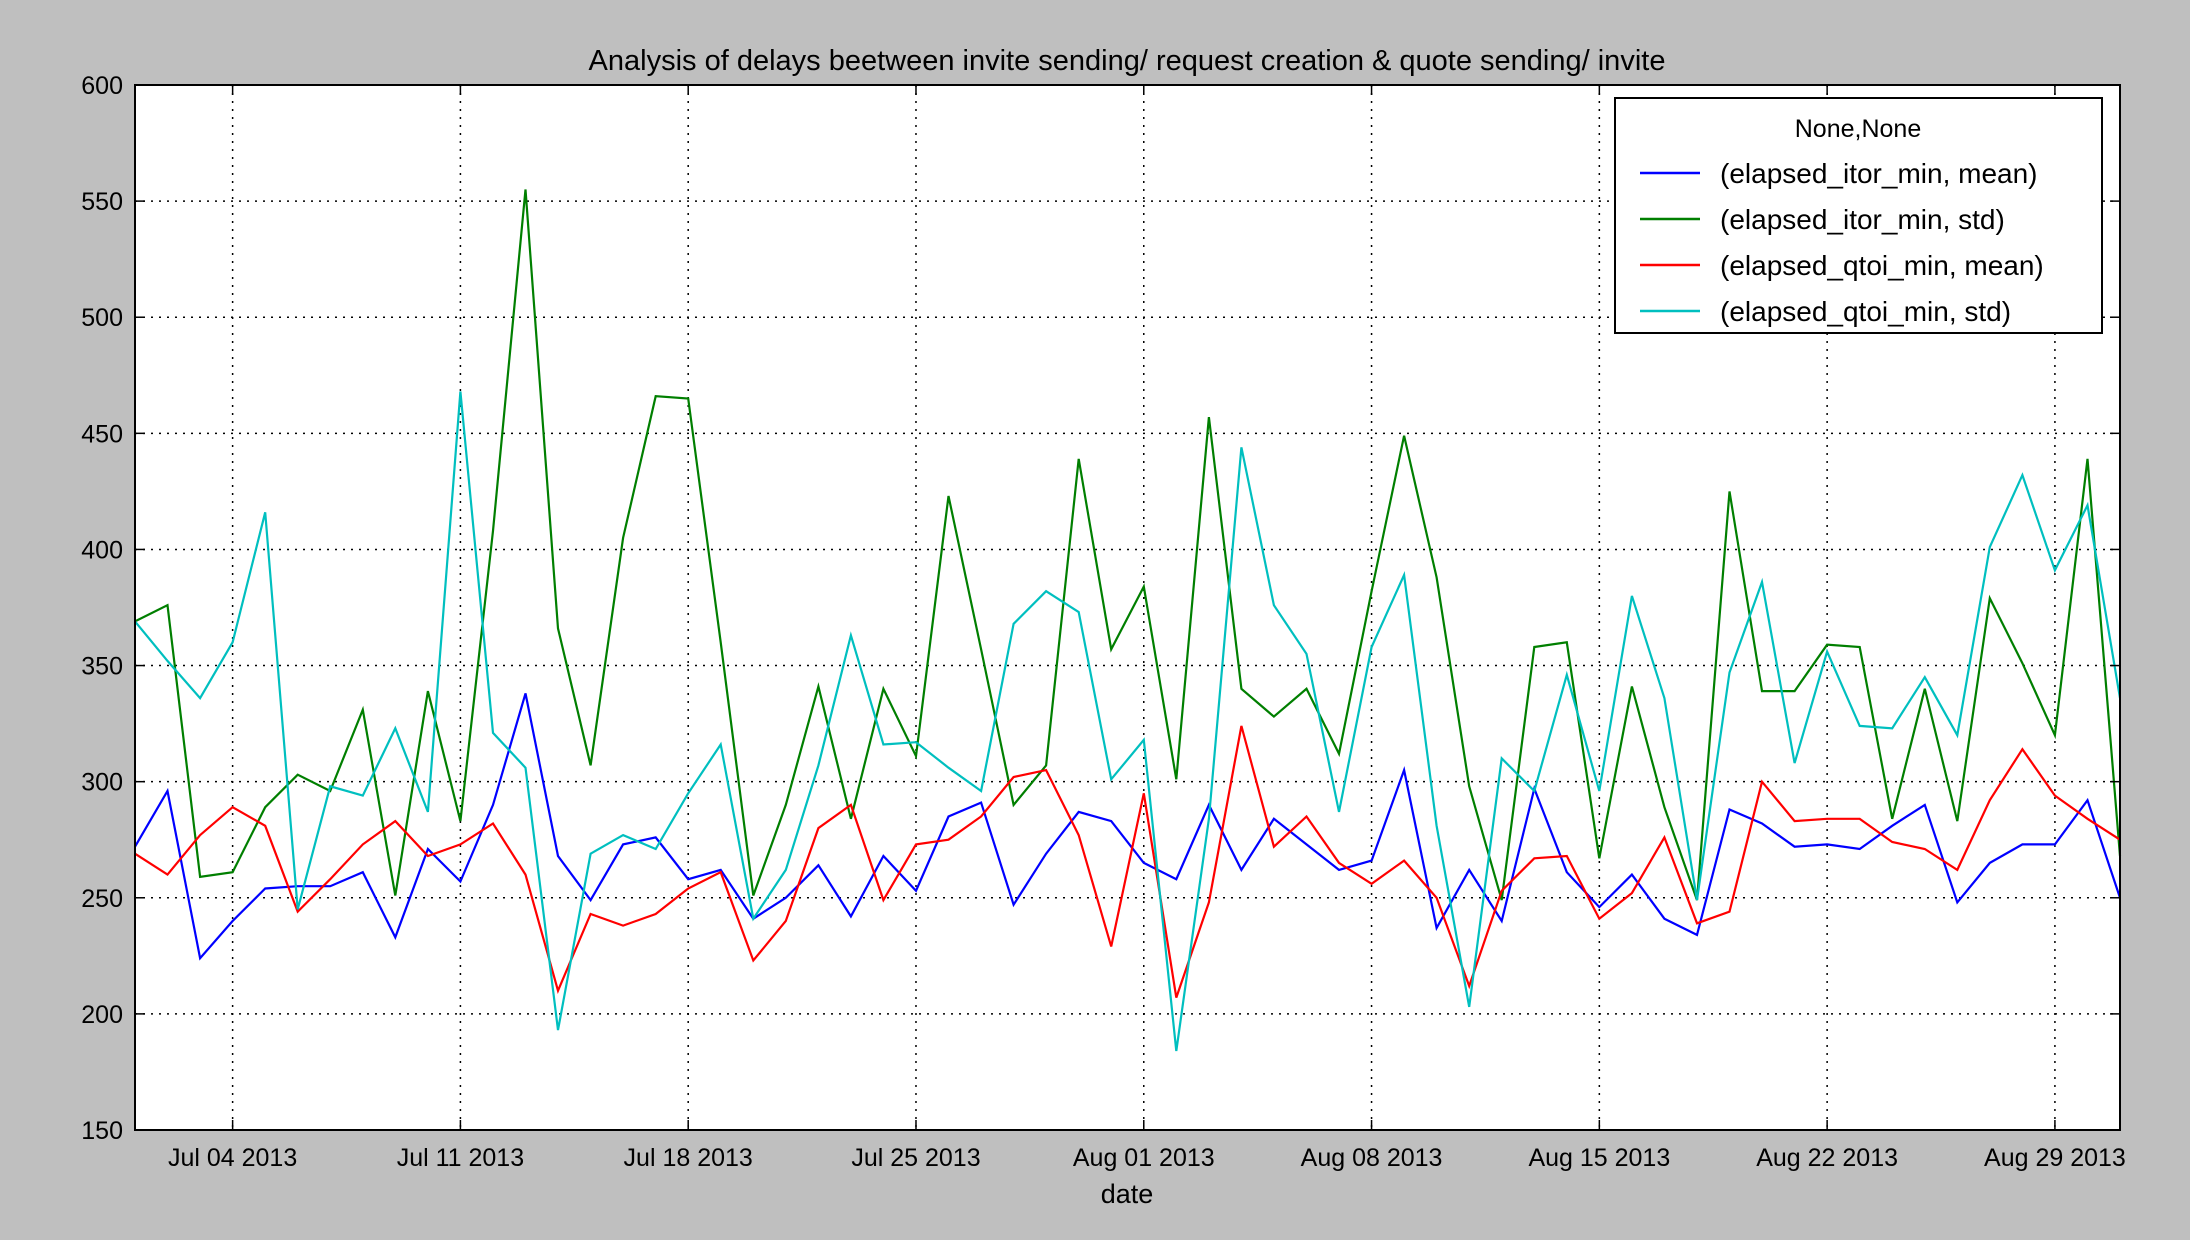  Describe the element at coordinates (102, 318) in the screenshot. I see `y-tick-label: 500` at that location.